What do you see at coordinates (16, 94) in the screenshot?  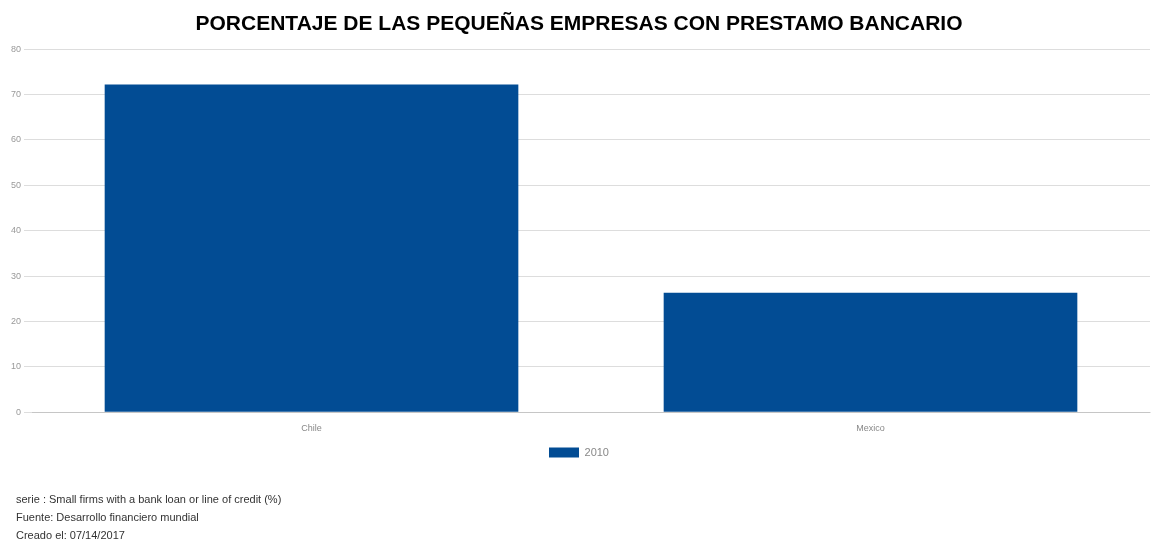 I see `y-tick-label: 70` at bounding box center [16, 94].